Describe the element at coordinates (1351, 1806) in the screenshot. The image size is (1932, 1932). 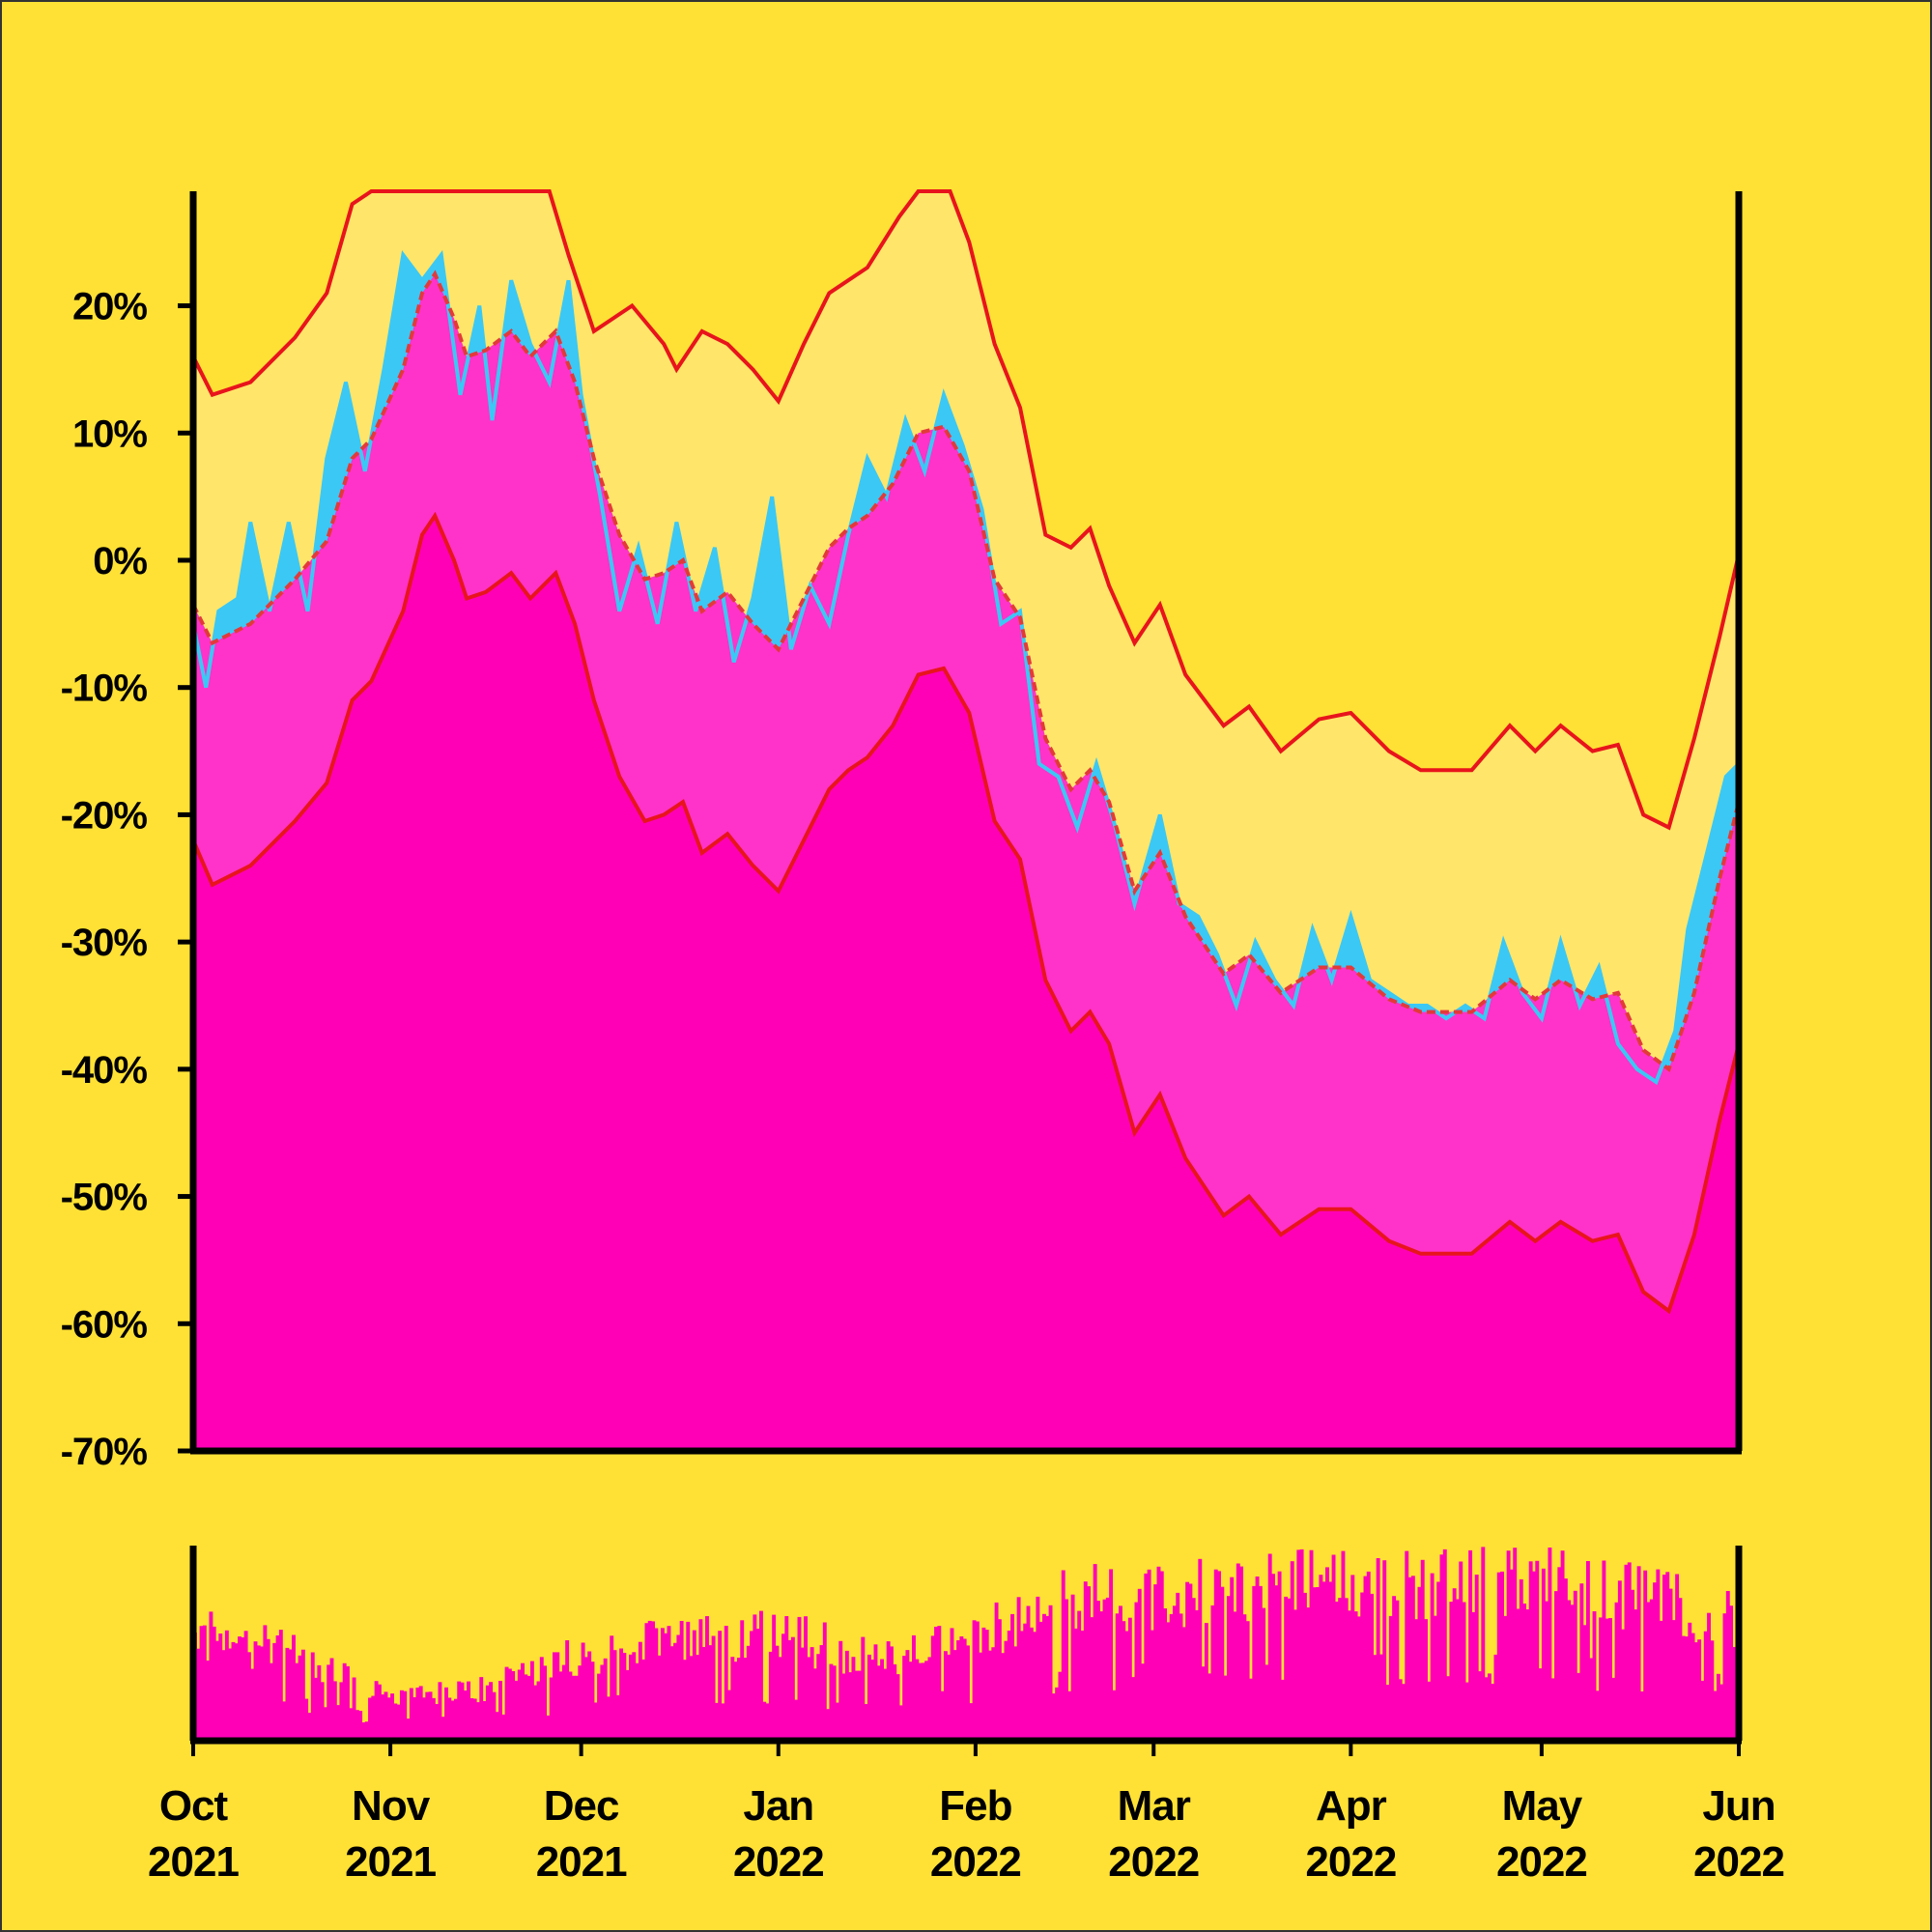
I see `x-tick-month: Apr` at that location.